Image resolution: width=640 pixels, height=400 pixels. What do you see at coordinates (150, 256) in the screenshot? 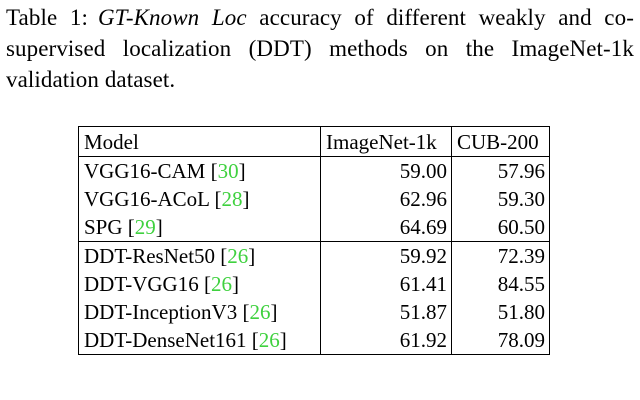
I see `model-name: DDT-ResNet50` at bounding box center [150, 256].